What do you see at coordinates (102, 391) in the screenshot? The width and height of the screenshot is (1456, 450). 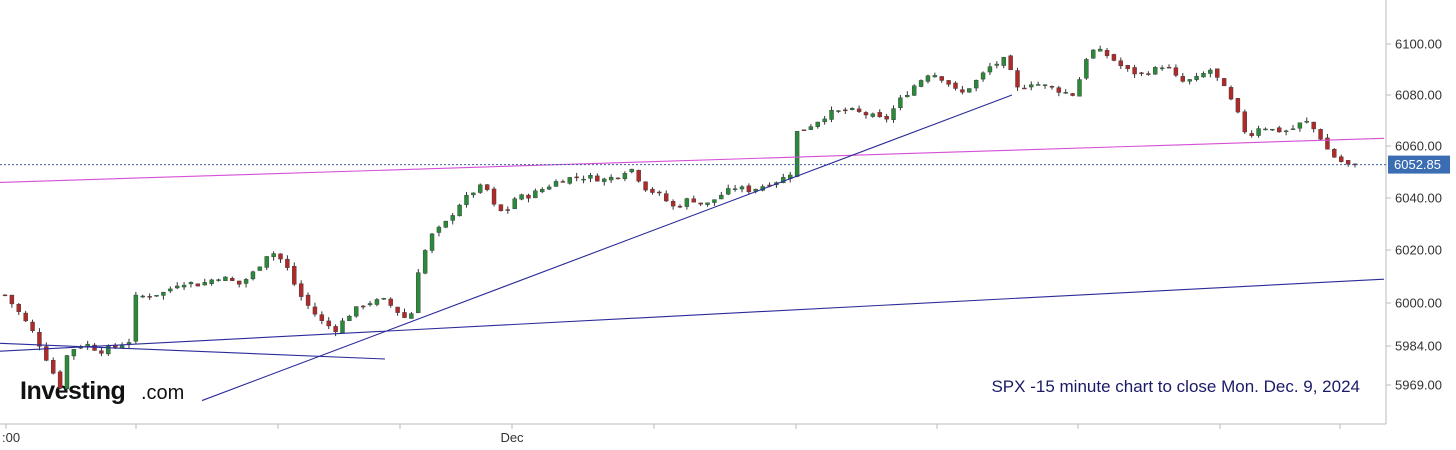 I see `investing-logo: Investing .com` at bounding box center [102, 391].